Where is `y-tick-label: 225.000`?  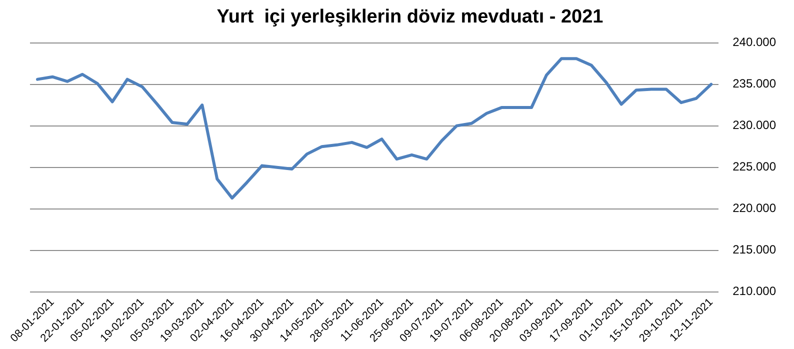
y-tick-label: 225.000 is located at coordinates (754, 167).